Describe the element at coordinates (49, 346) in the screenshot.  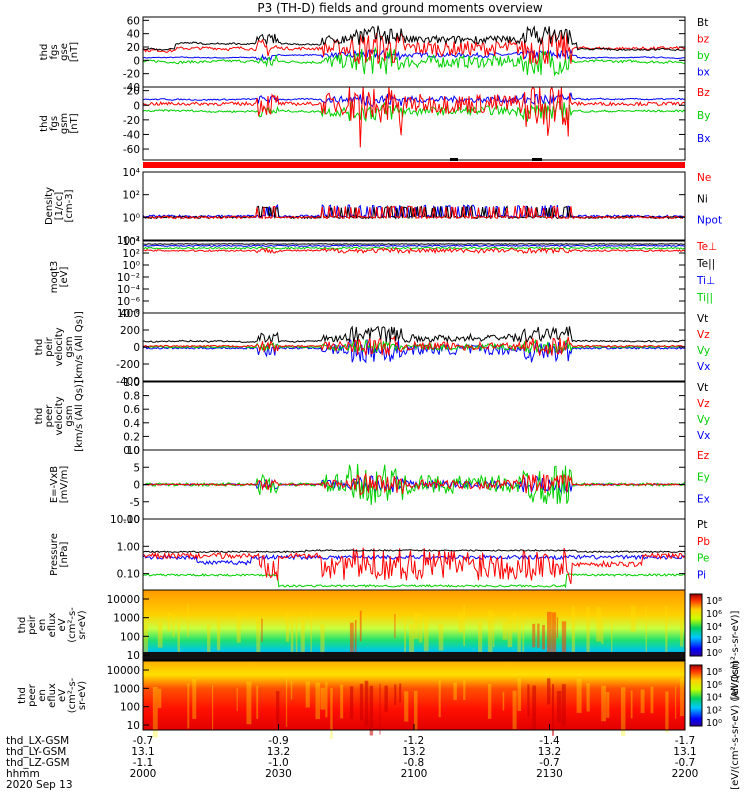
I see `ylabel-peir_v: peir` at that location.